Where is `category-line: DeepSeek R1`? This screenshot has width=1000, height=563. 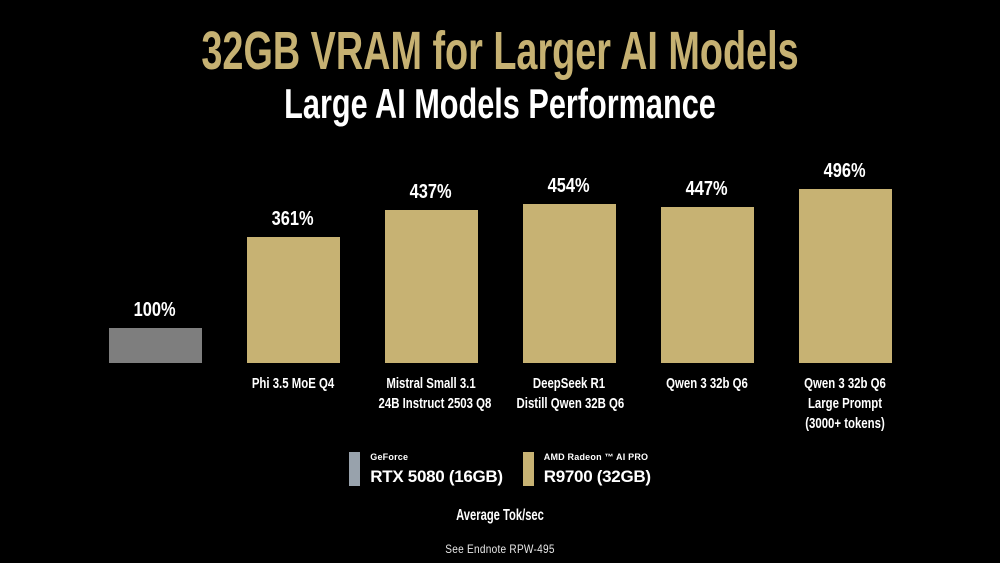
category-line: DeepSeek R1 is located at coordinates (569, 383).